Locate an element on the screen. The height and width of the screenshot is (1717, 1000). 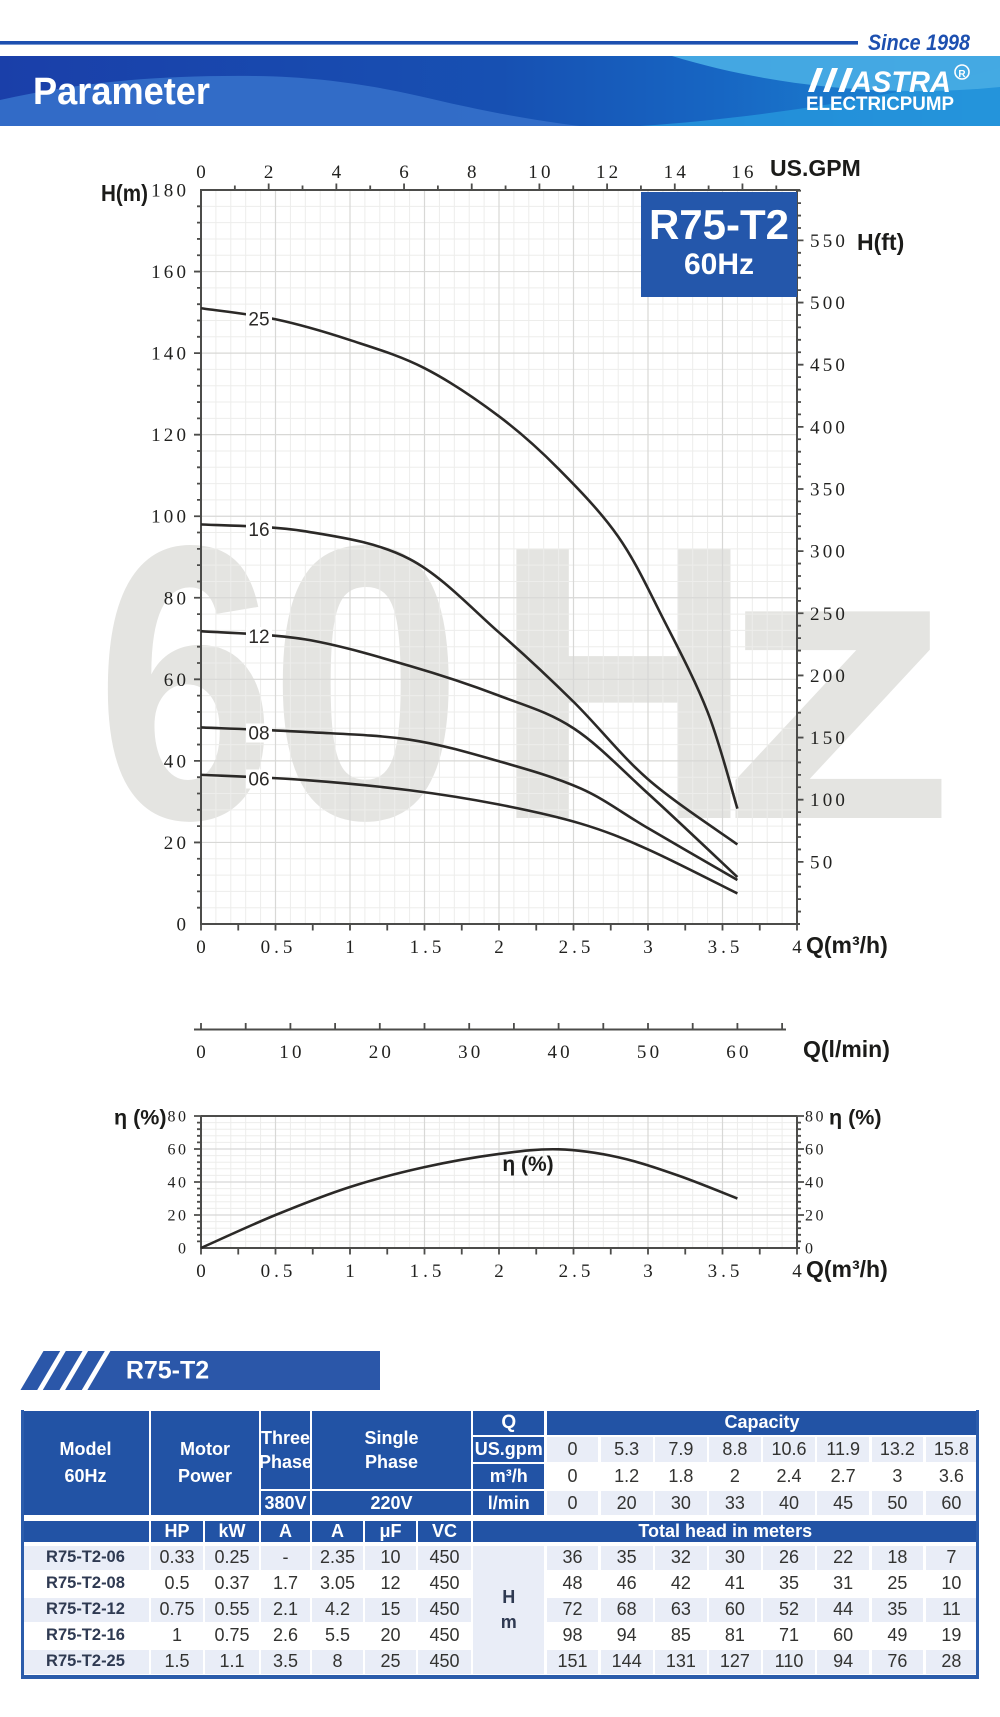
svg-text: 300 is located at coordinates (829, 552).